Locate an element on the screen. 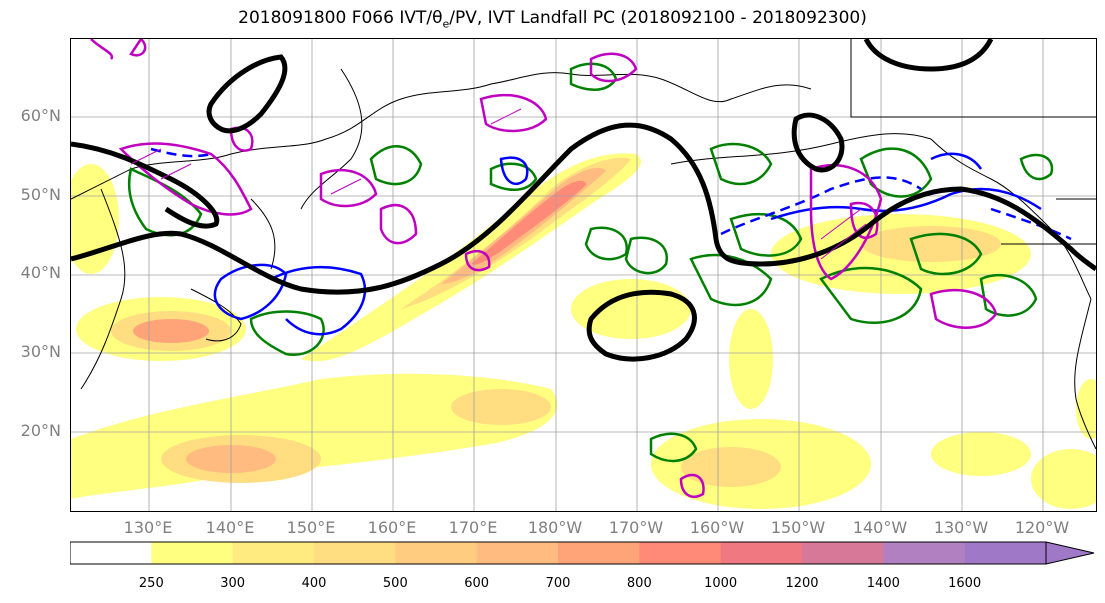  colorbar-tick-label: 600 is located at coordinates (477, 583).